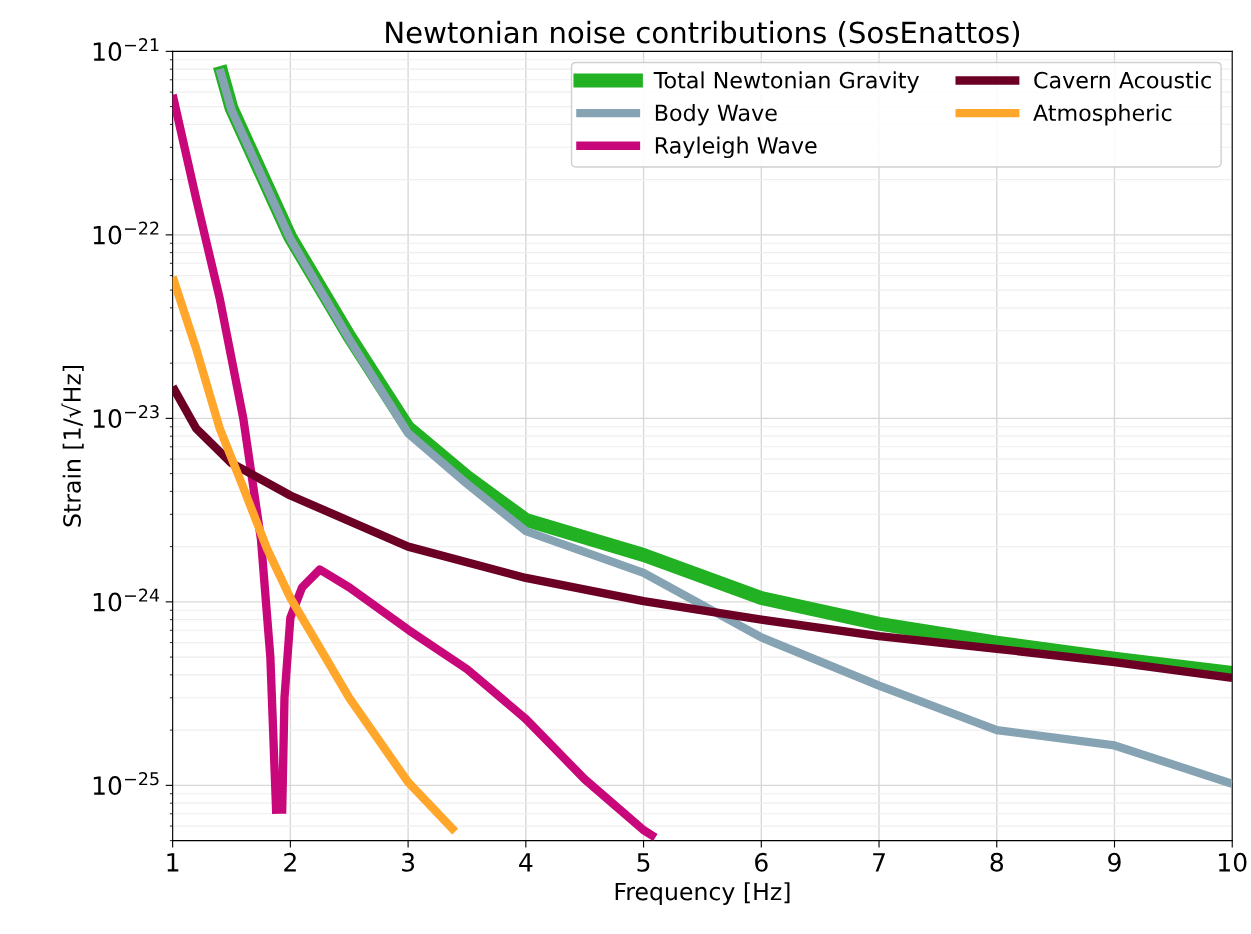  What do you see at coordinates (702, 894) in the screenshot?
I see `x-axis-title: Frequency [Hz]` at bounding box center [702, 894].